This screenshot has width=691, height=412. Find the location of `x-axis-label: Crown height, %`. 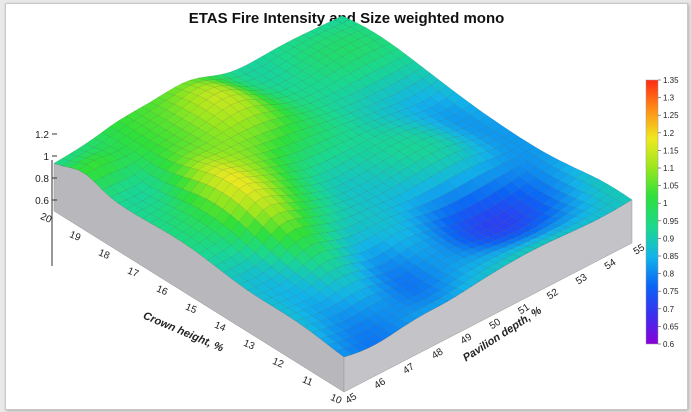

x-axis-label: Crown height, % is located at coordinates (183, 332).